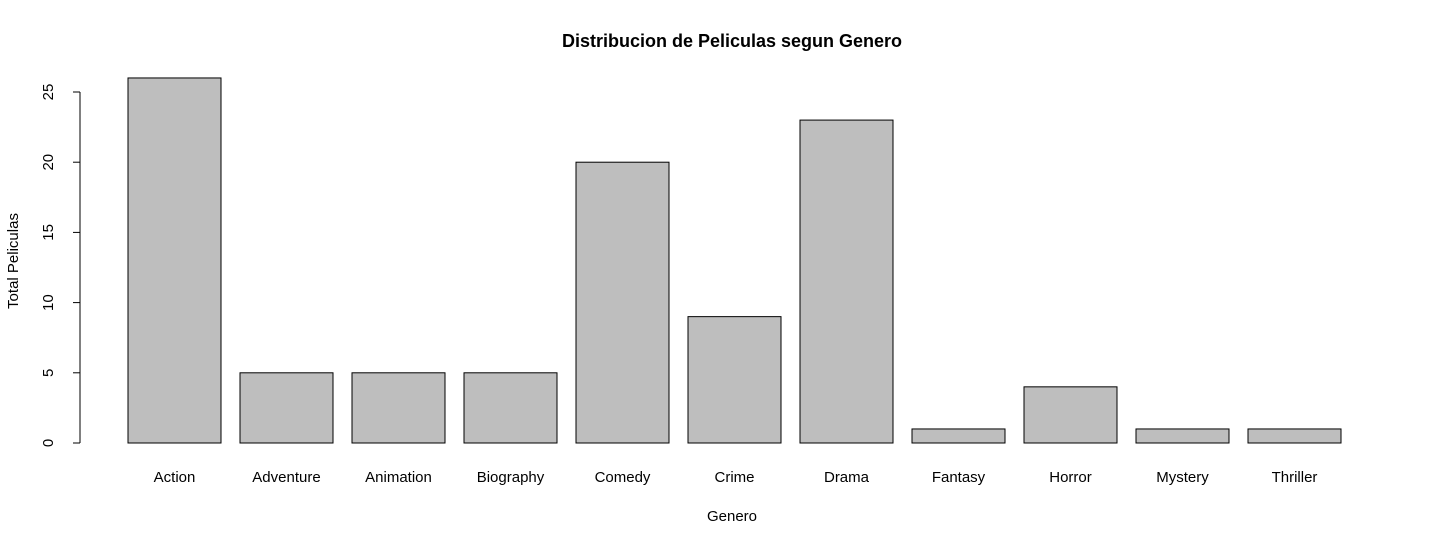 This screenshot has height=545, width=1429. What do you see at coordinates (174, 260) in the screenshot?
I see `bar-action` at bounding box center [174, 260].